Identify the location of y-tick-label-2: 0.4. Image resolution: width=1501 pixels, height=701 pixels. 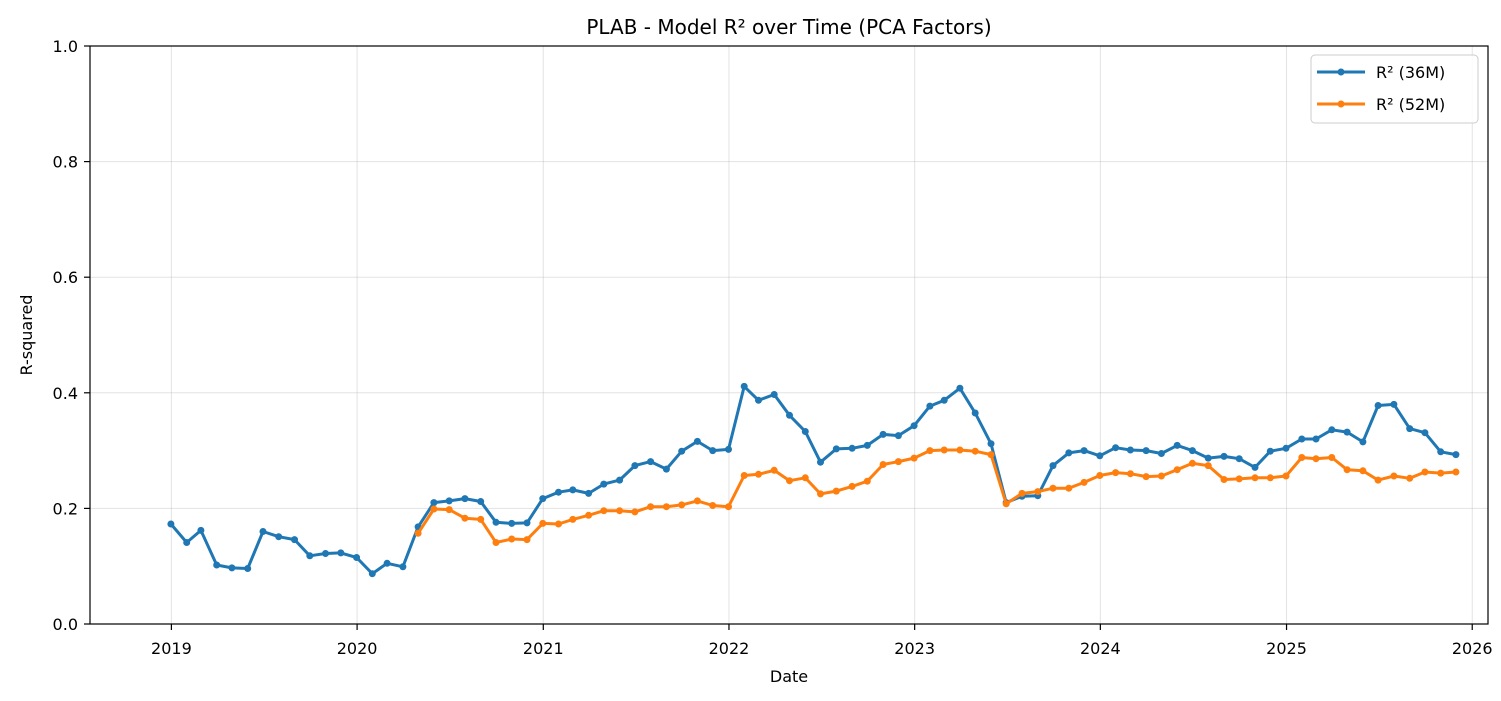
(65, 393).